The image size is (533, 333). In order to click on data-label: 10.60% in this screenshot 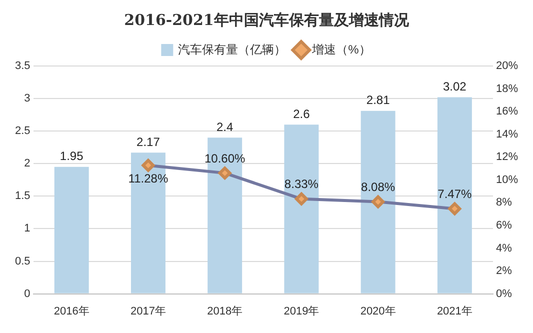, I will do `click(225, 158)`.